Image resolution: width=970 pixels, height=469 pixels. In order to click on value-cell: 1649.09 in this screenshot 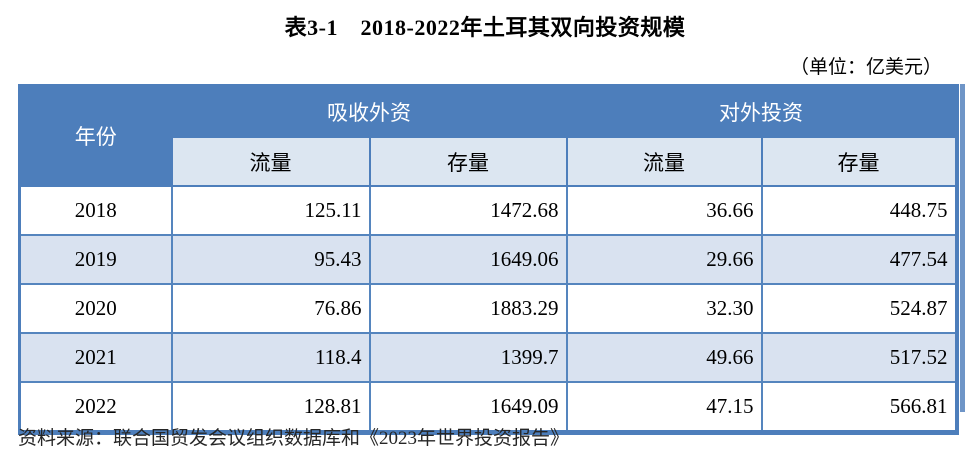, I will do `click(468, 407)`.